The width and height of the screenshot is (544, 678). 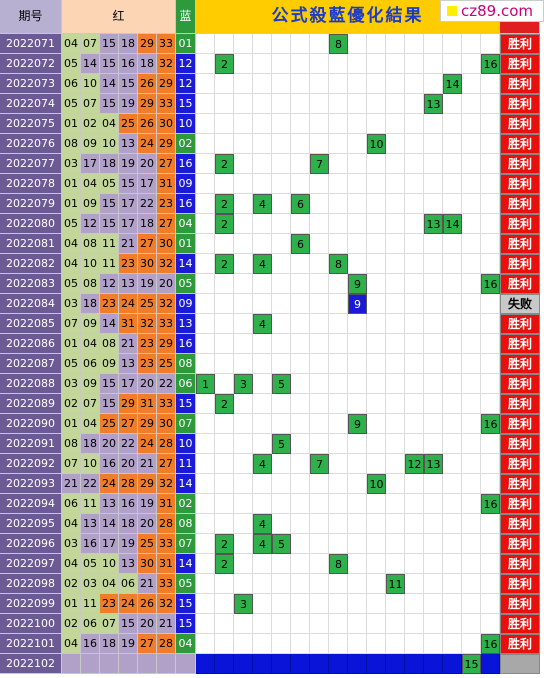 I want to click on period: 2022096, so click(x=31, y=544).